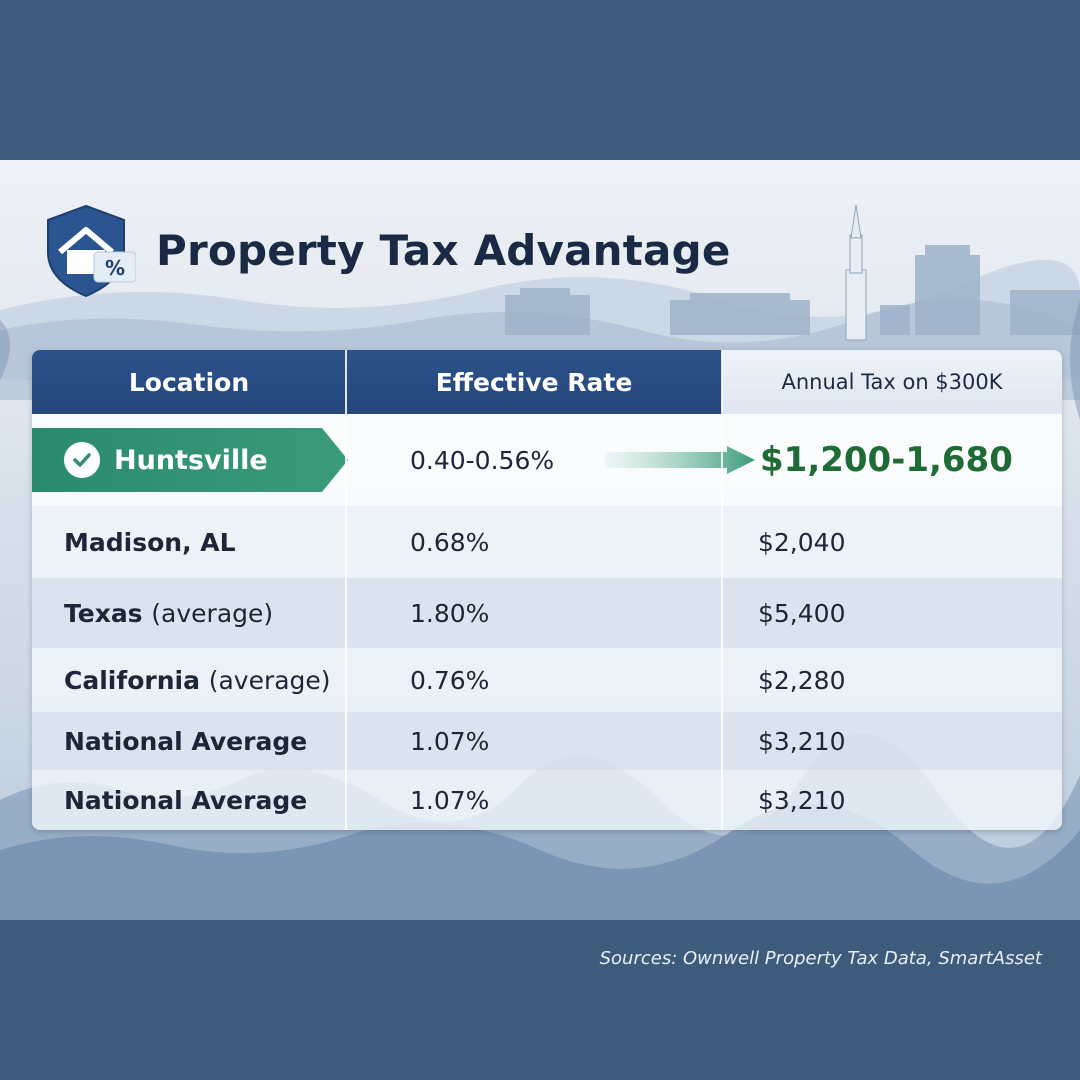 The width and height of the screenshot is (1080, 1080). Describe the element at coordinates (450, 542) in the screenshot. I see `row-rate: 0.68%` at that location.